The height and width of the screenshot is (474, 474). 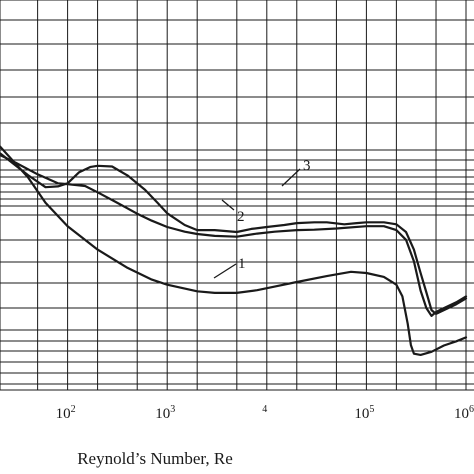 I want to click on x-tick-label: 10², so click(x=66, y=413).